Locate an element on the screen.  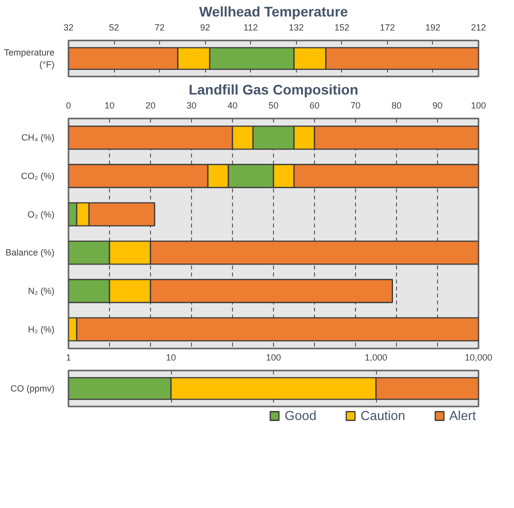
y-tick-label: Temperature (°F) is located at coordinates (29, 59).